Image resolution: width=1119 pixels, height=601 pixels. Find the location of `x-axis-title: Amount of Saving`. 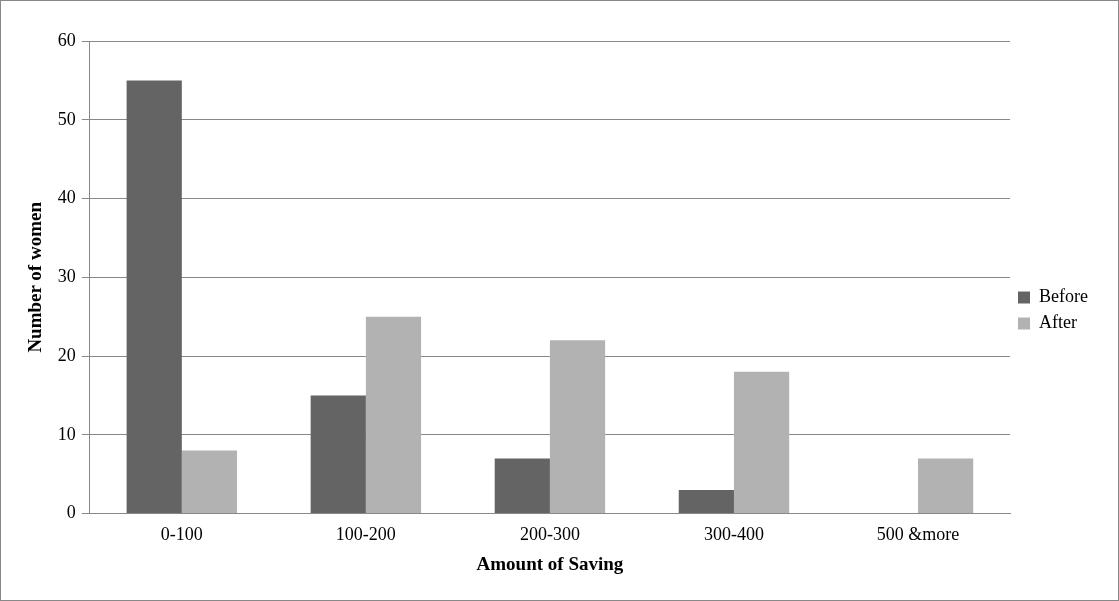

x-axis-title: Amount of Saving is located at coordinates (550, 563).